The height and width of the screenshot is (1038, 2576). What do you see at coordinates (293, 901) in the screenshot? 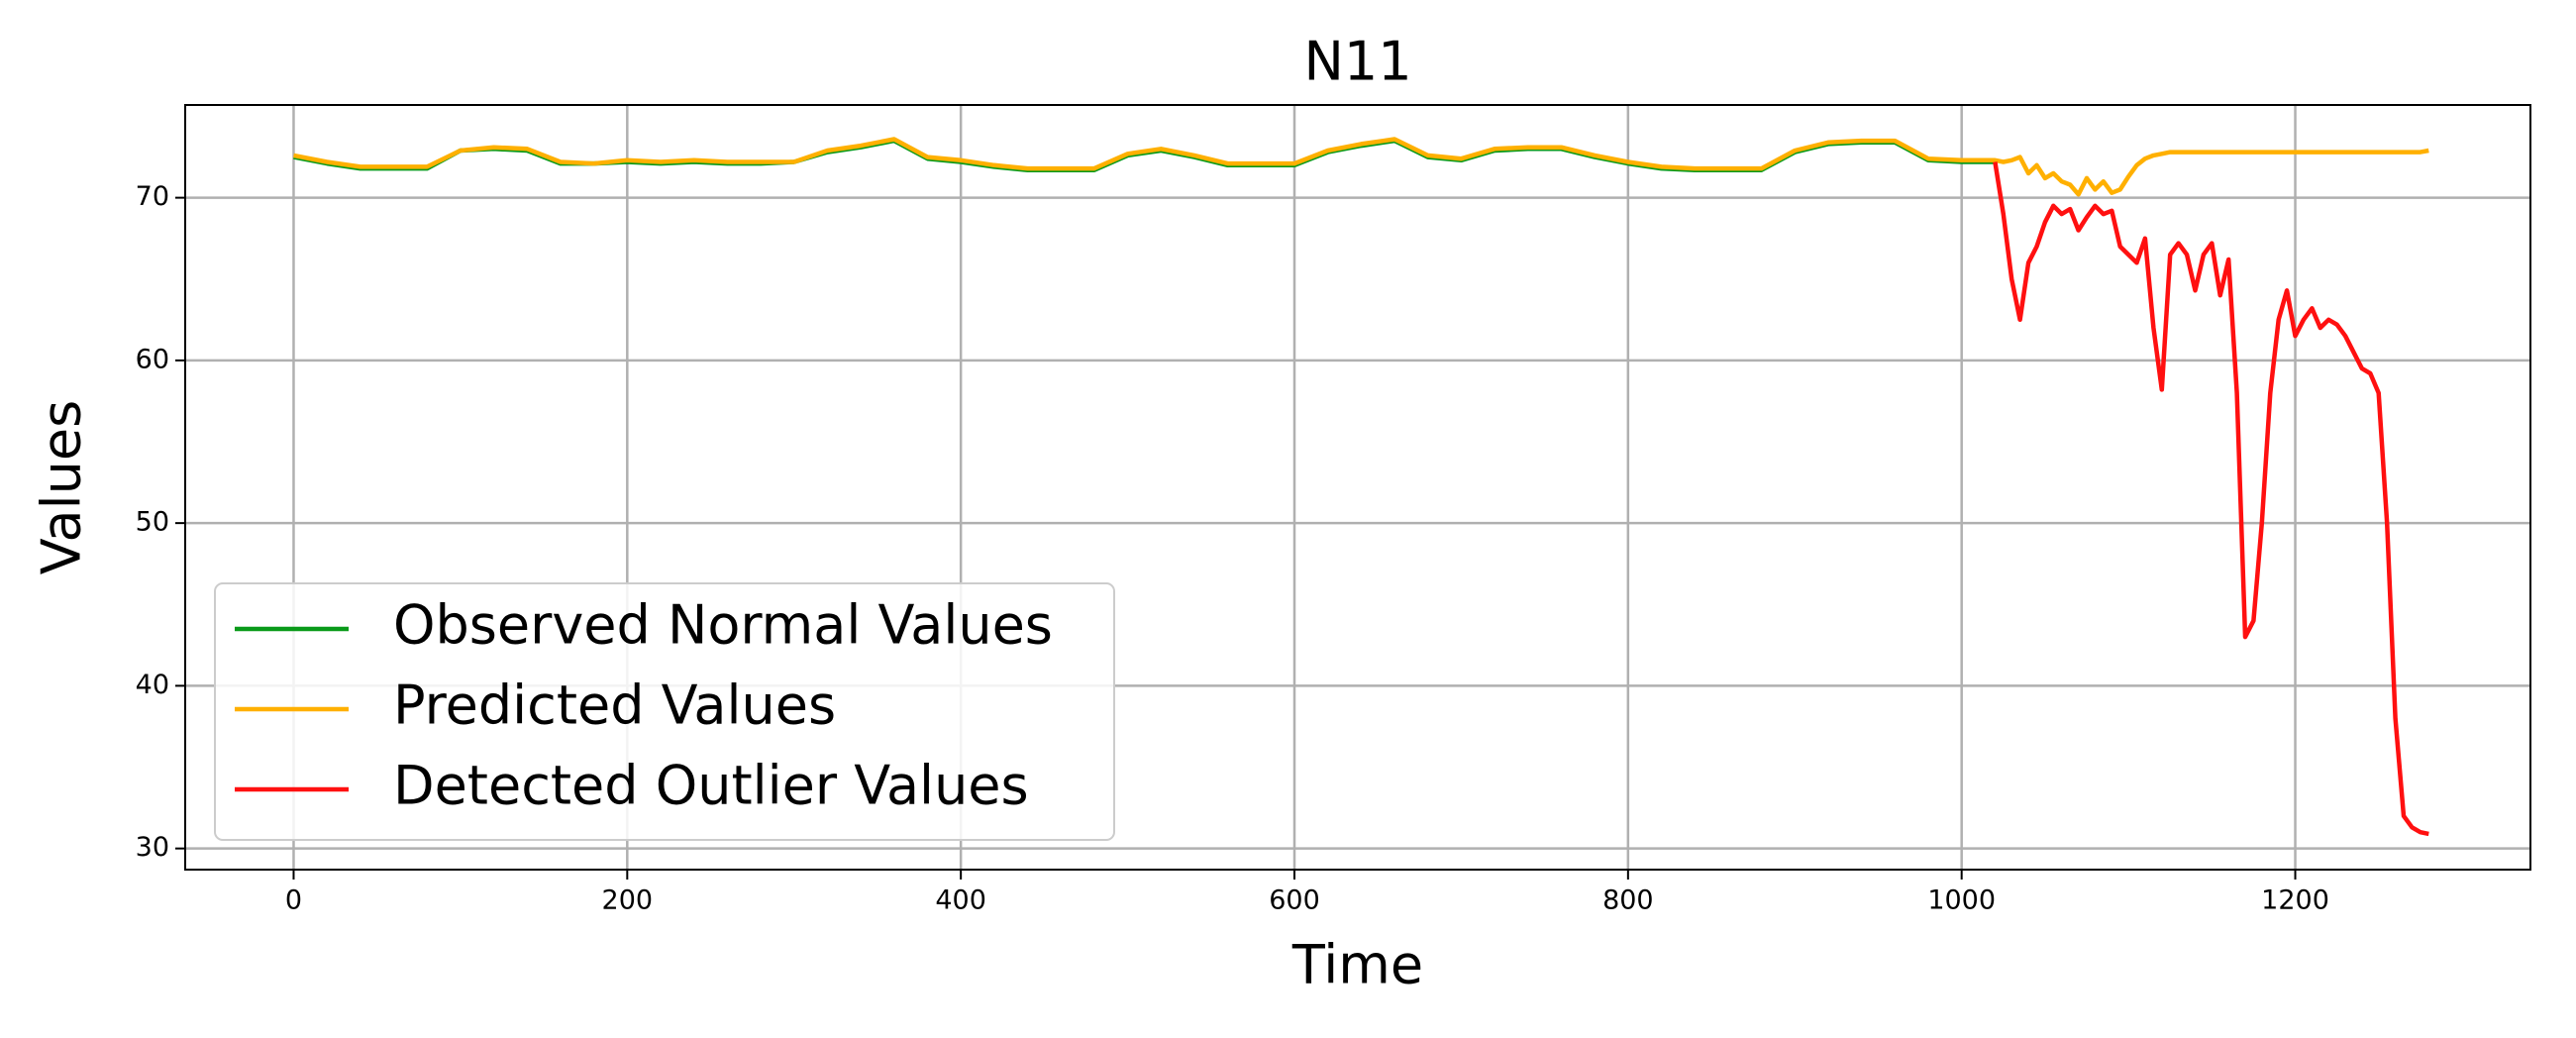
I see `x-tick-label: 0` at bounding box center [293, 901].